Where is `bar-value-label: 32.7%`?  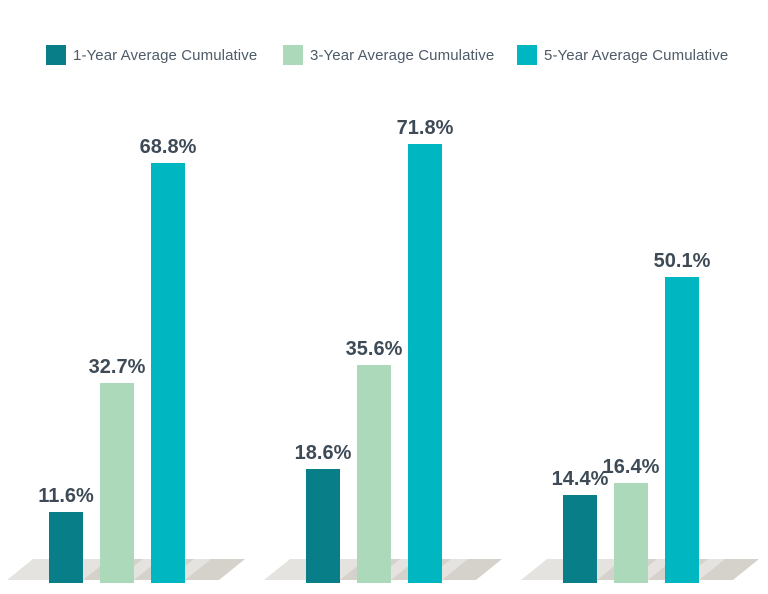 bar-value-label: 32.7% is located at coordinates (117, 367).